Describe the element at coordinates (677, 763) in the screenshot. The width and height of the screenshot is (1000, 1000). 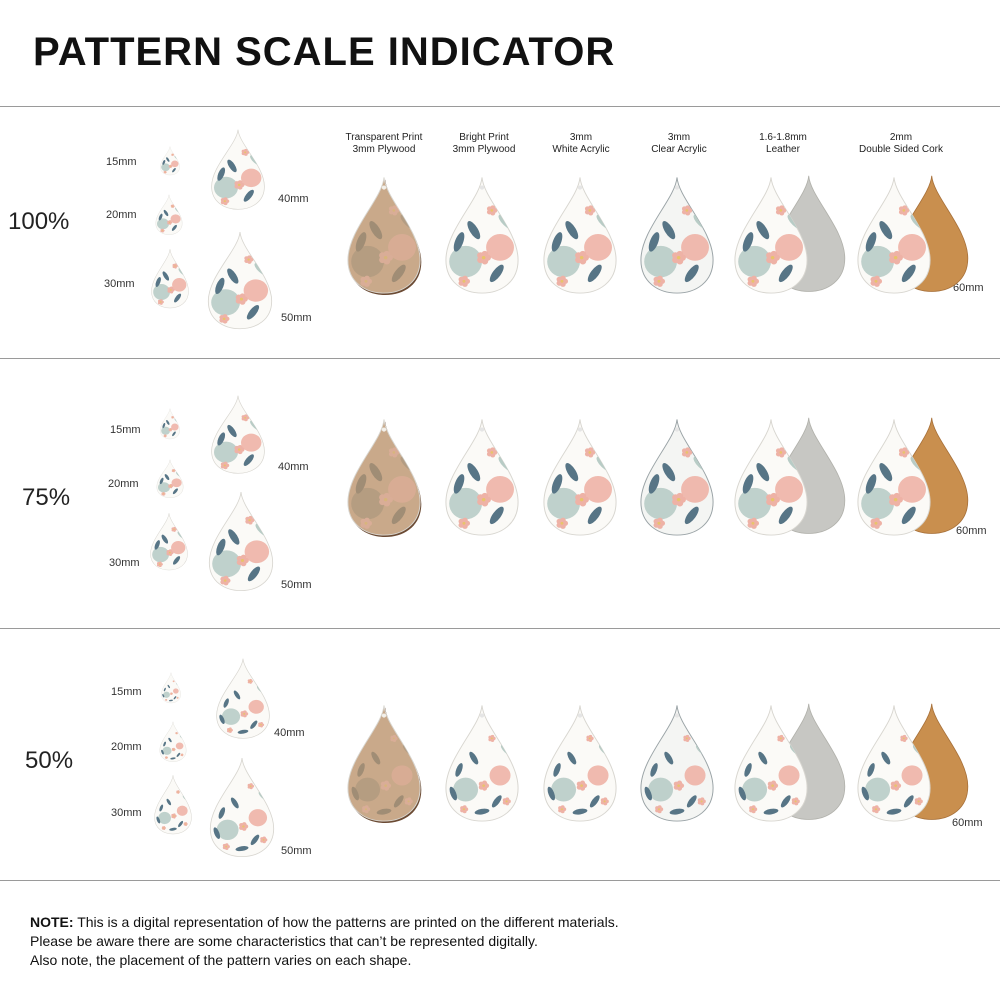
I see `material-sample-50-clear` at that location.